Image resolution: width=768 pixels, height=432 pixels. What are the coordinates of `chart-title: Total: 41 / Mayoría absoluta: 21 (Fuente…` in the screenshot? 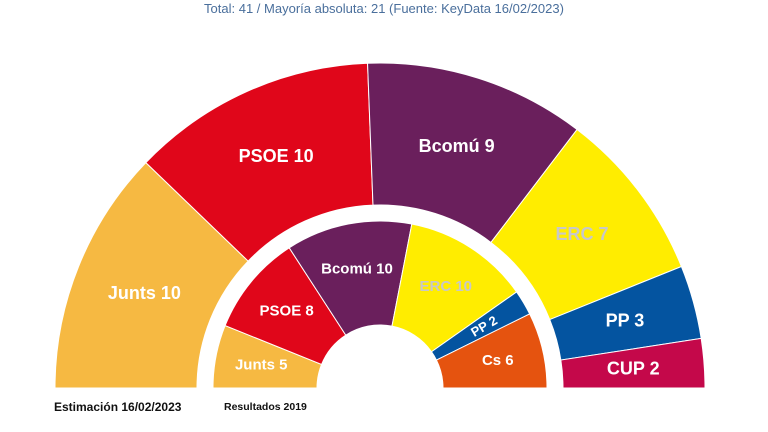 It's located at (384, 8).